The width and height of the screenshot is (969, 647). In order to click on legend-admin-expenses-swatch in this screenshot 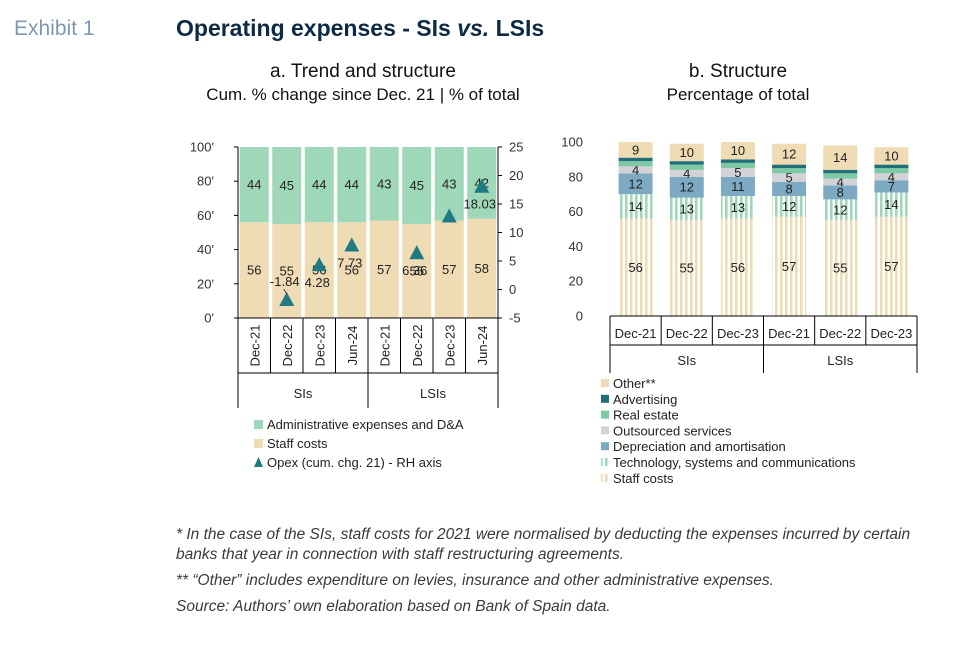, I will do `click(258, 424)`.